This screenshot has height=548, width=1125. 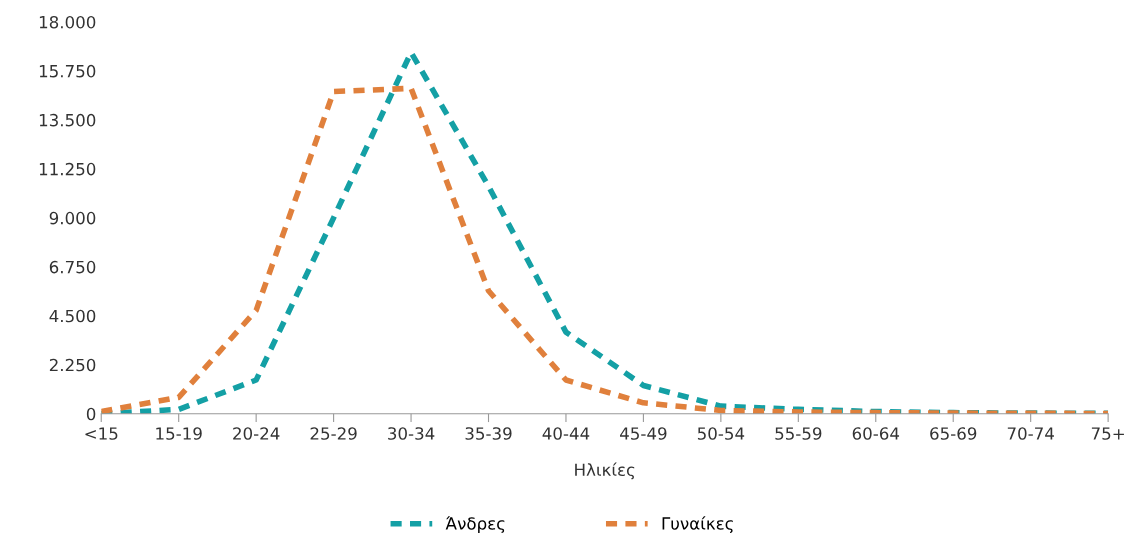 I want to click on legend-label: Άνδρες, so click(x=475, y=524).